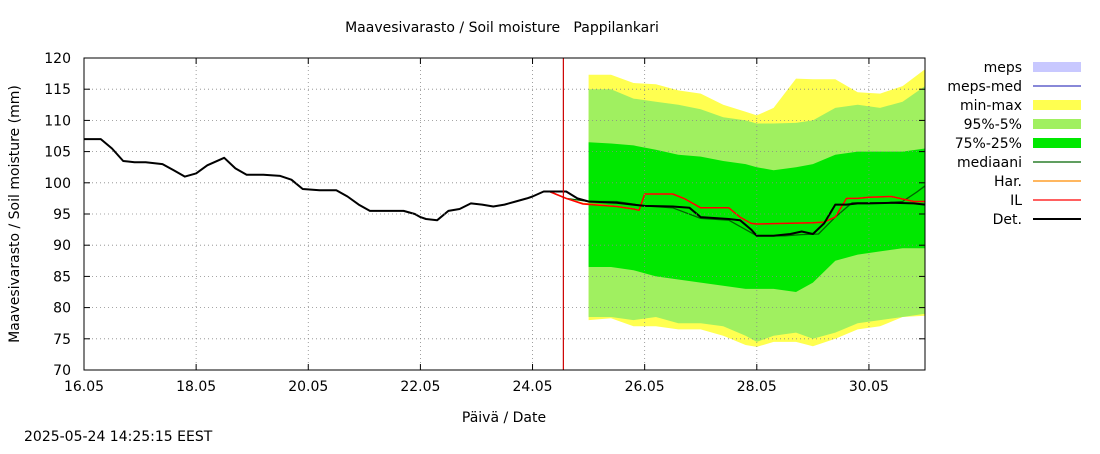 The image size is (1100, 454). What do you see at coordinates (57, 121) in the screenshot?
I see `y-tick-label: 110` at bounding box center [57, 121].